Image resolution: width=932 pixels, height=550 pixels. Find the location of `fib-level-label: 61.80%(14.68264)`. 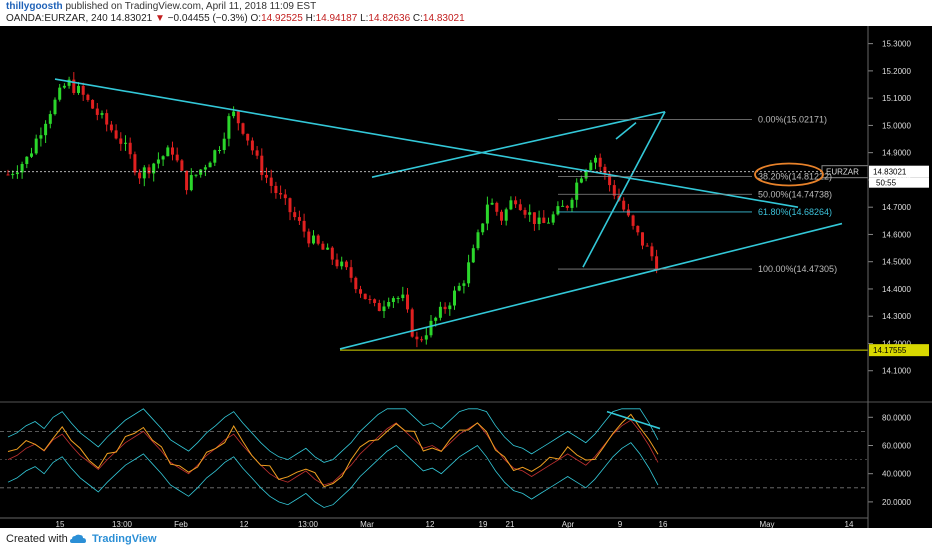

fib-level-label: 61.80%(14.68264) is located at coordinates (795, 212).